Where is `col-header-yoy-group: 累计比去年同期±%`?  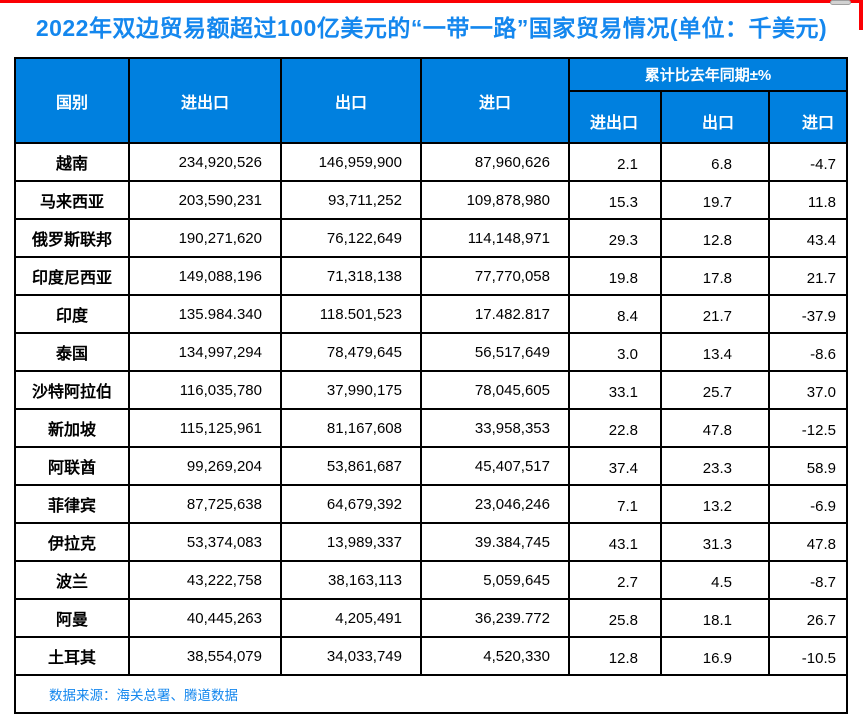
col-header-yoy-group: 累计比去年同期±% is located at coordinates (708, 74).